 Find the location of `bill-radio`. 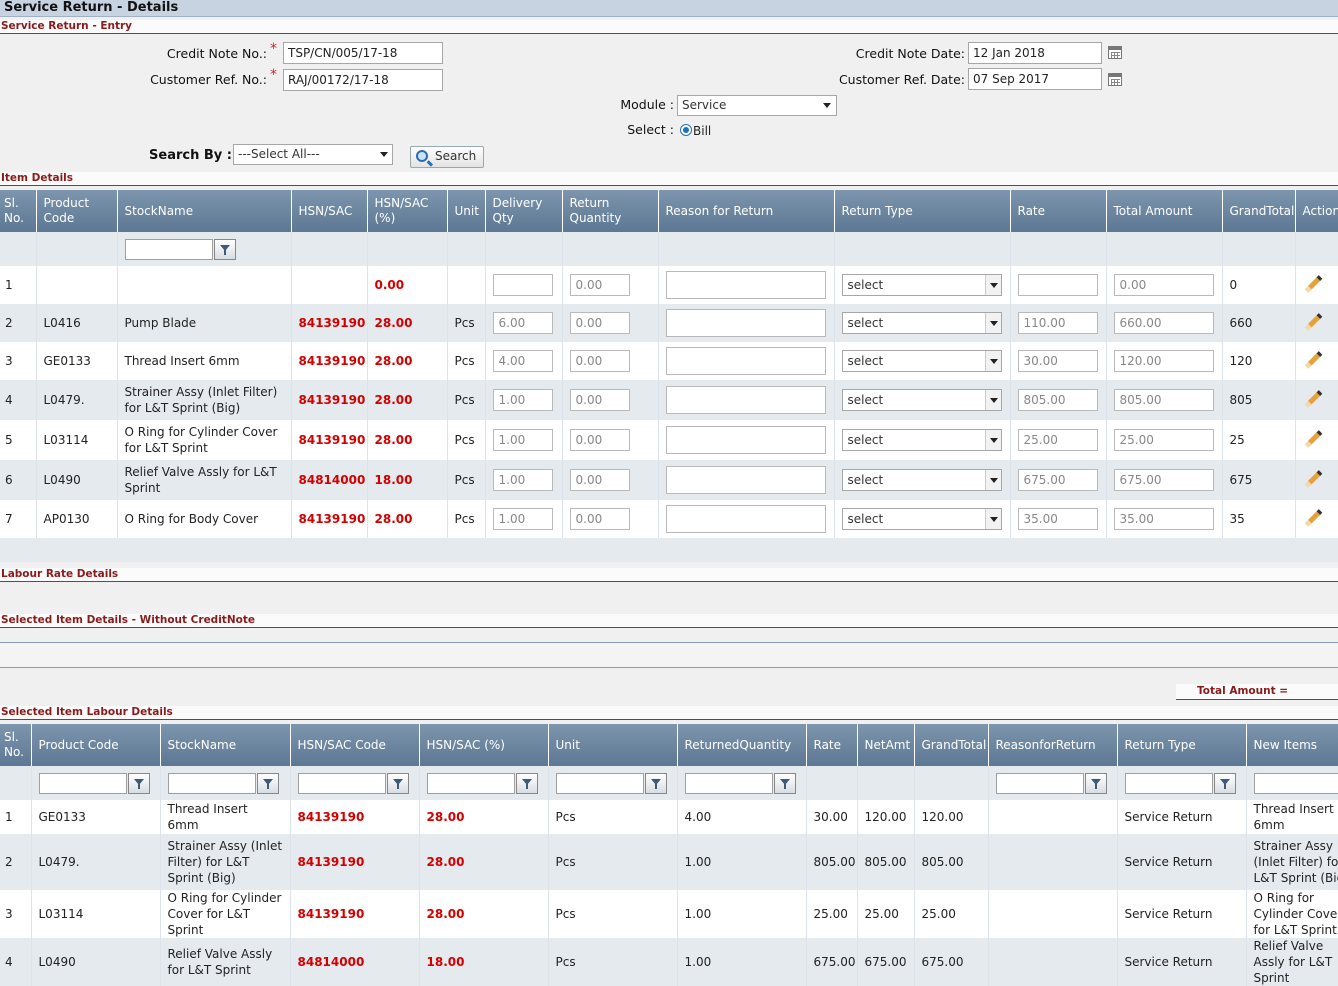

bill-radio is located at coordinates (686, 130).